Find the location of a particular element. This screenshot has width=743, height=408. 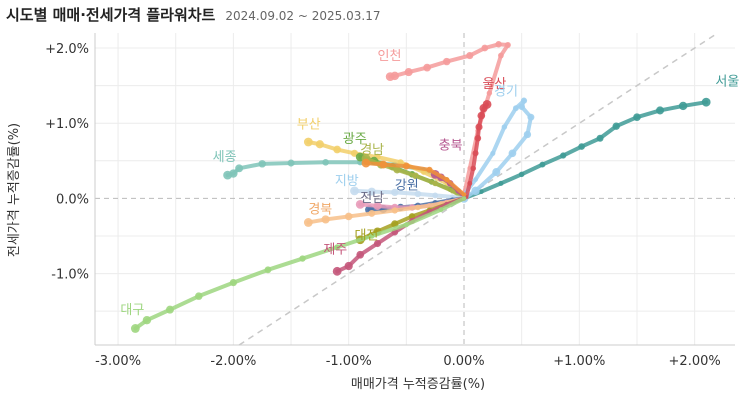

series-label: 경기 is located at coordinates (506, 91).